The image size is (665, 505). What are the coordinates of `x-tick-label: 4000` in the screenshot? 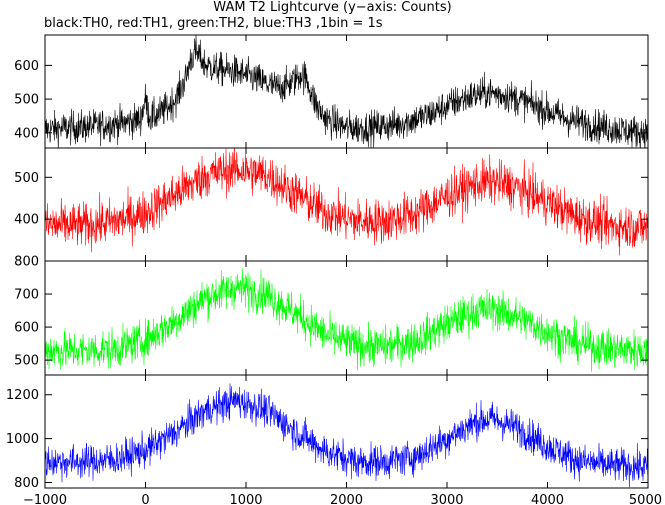 It's located at (547, 499).